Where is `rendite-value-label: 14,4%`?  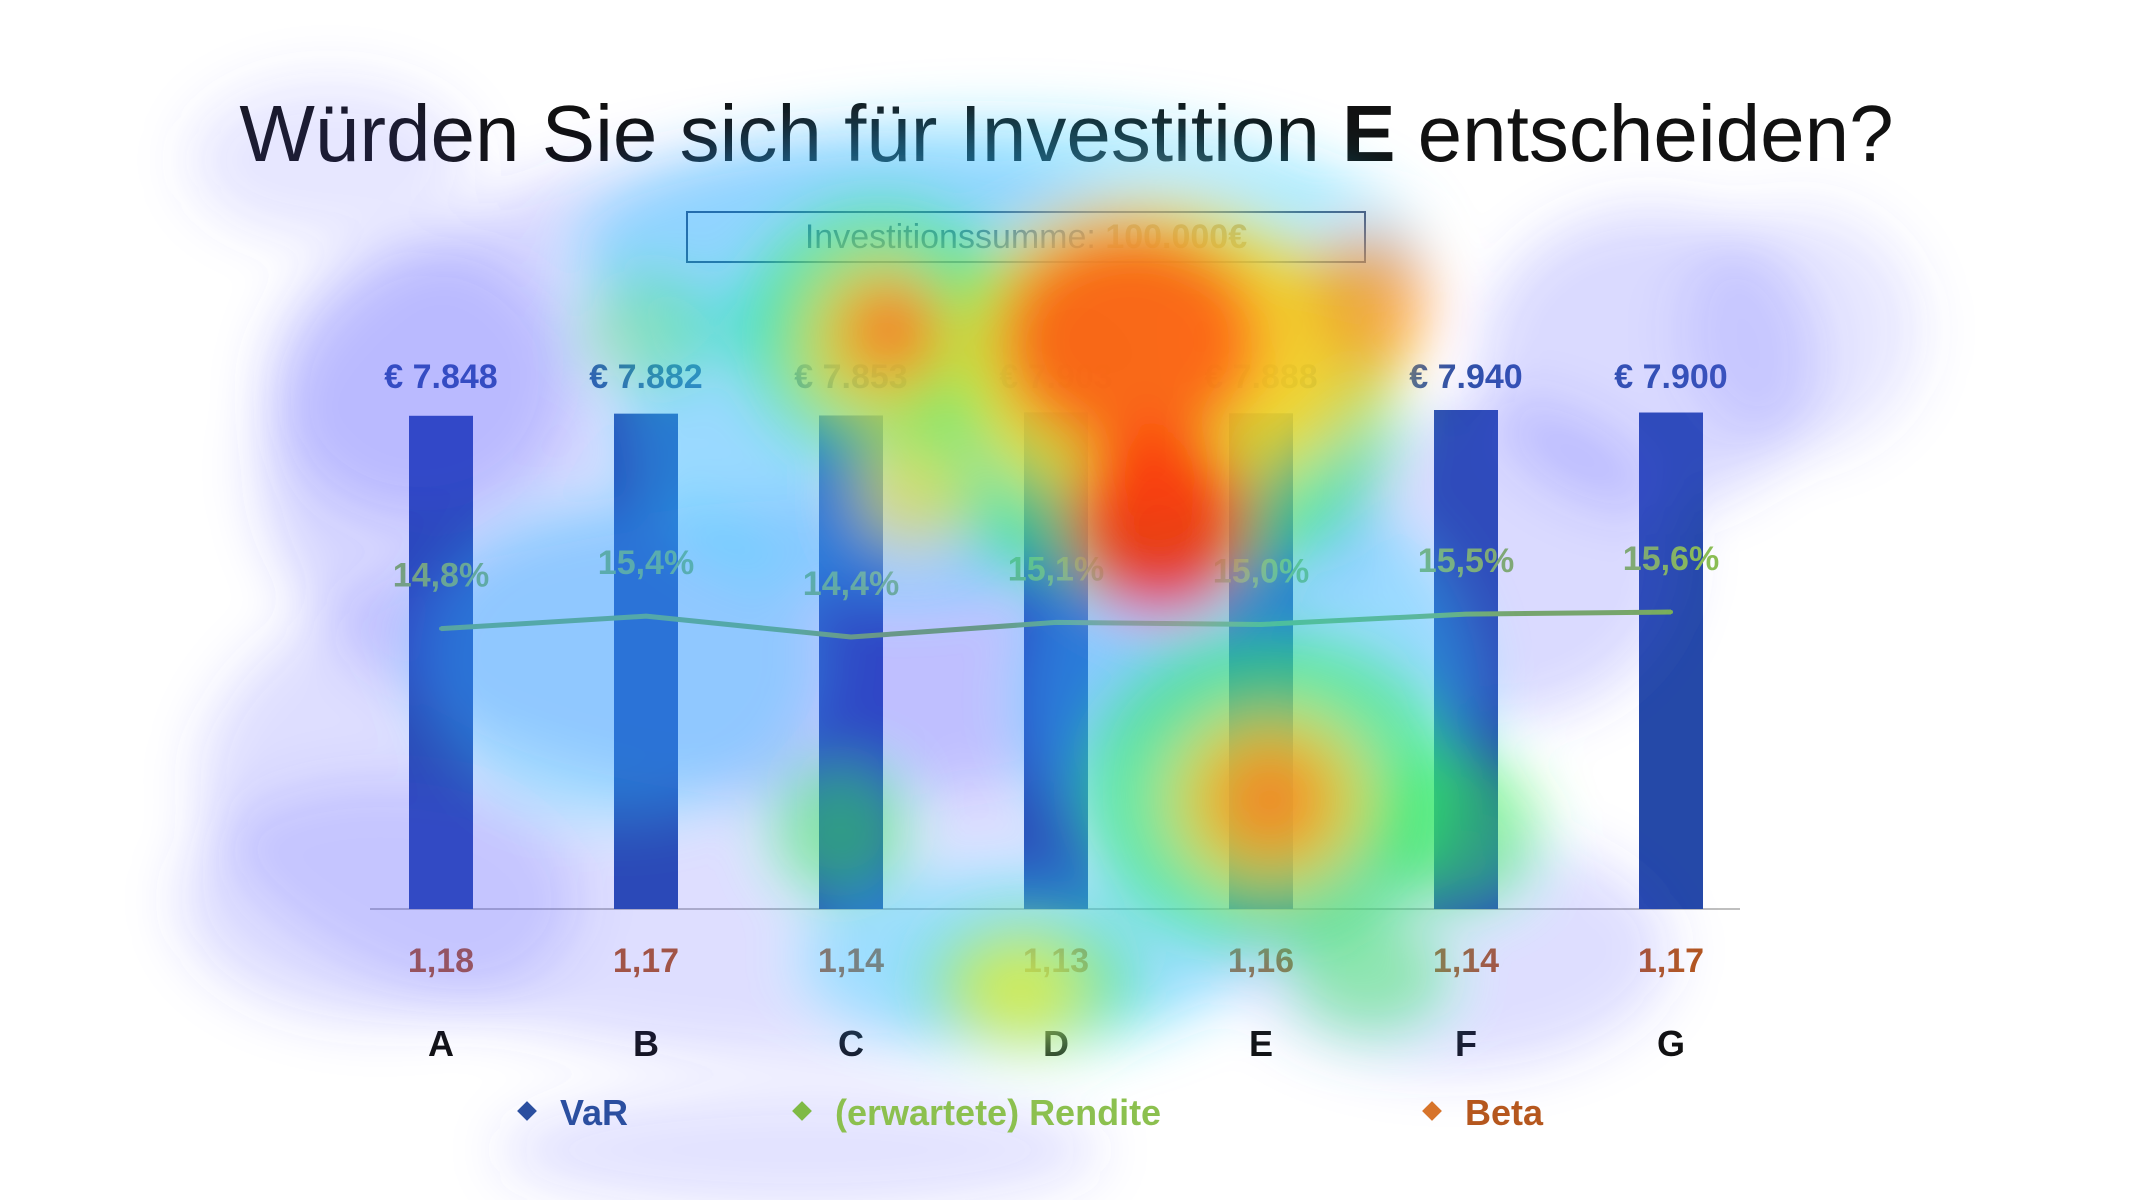 rendite-value-label: 14,4% is located at coordinates (851, 584).